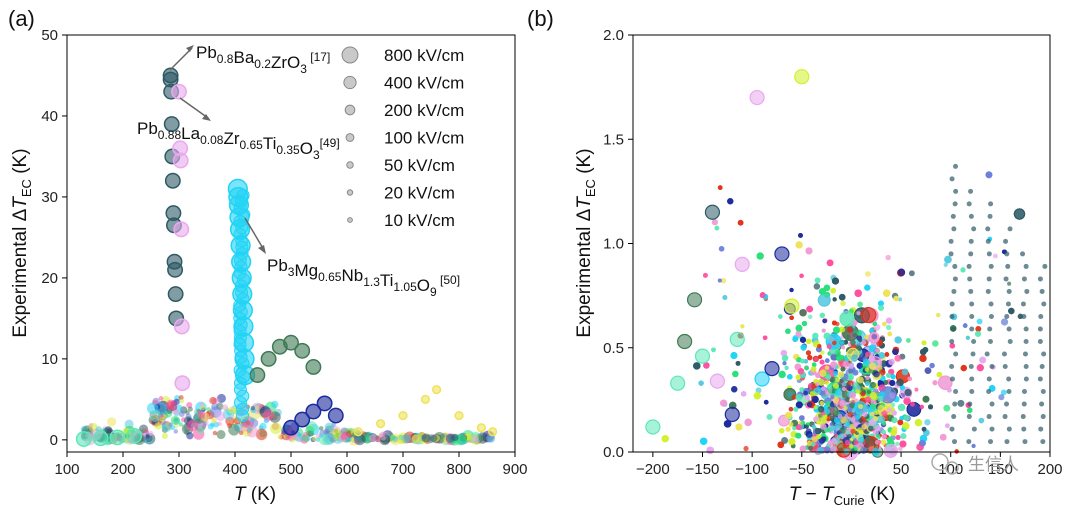 The width and height of the screenshot is (1080, 510). What do you see at coordinates (653, 469) in the screenshot?
I see `chart-b-xtick-label: −200` at bounding box center [653, 469].